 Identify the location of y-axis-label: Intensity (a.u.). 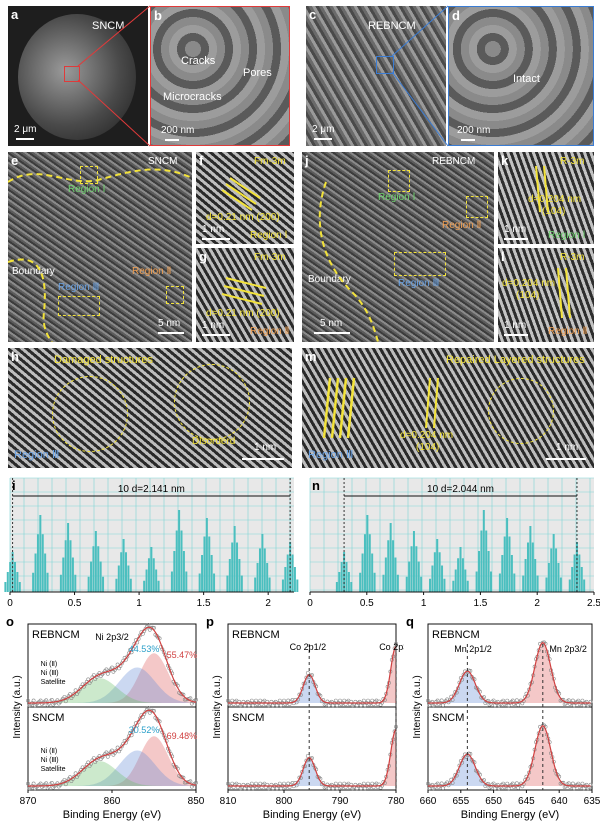
(417, 706).